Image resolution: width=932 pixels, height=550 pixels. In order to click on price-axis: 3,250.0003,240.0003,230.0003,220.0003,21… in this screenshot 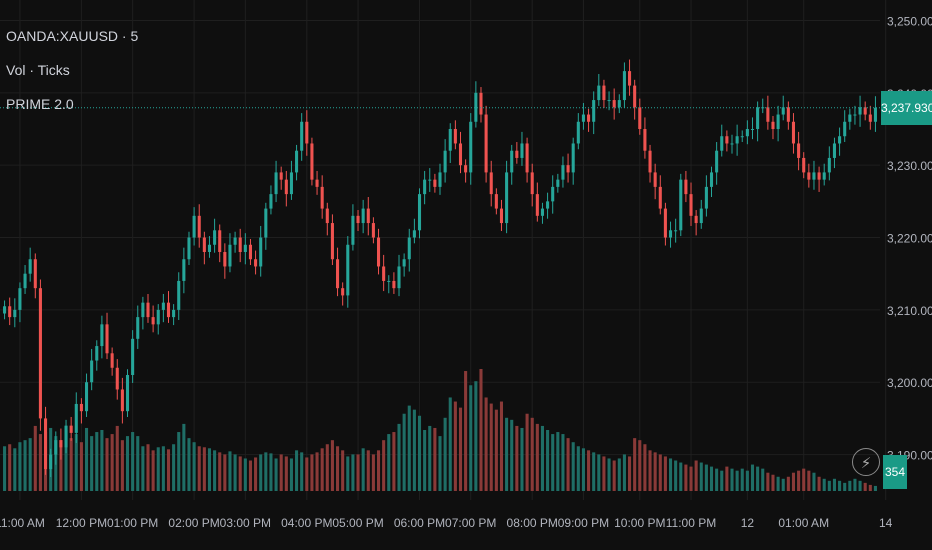, I will do `click(909, 238)`.